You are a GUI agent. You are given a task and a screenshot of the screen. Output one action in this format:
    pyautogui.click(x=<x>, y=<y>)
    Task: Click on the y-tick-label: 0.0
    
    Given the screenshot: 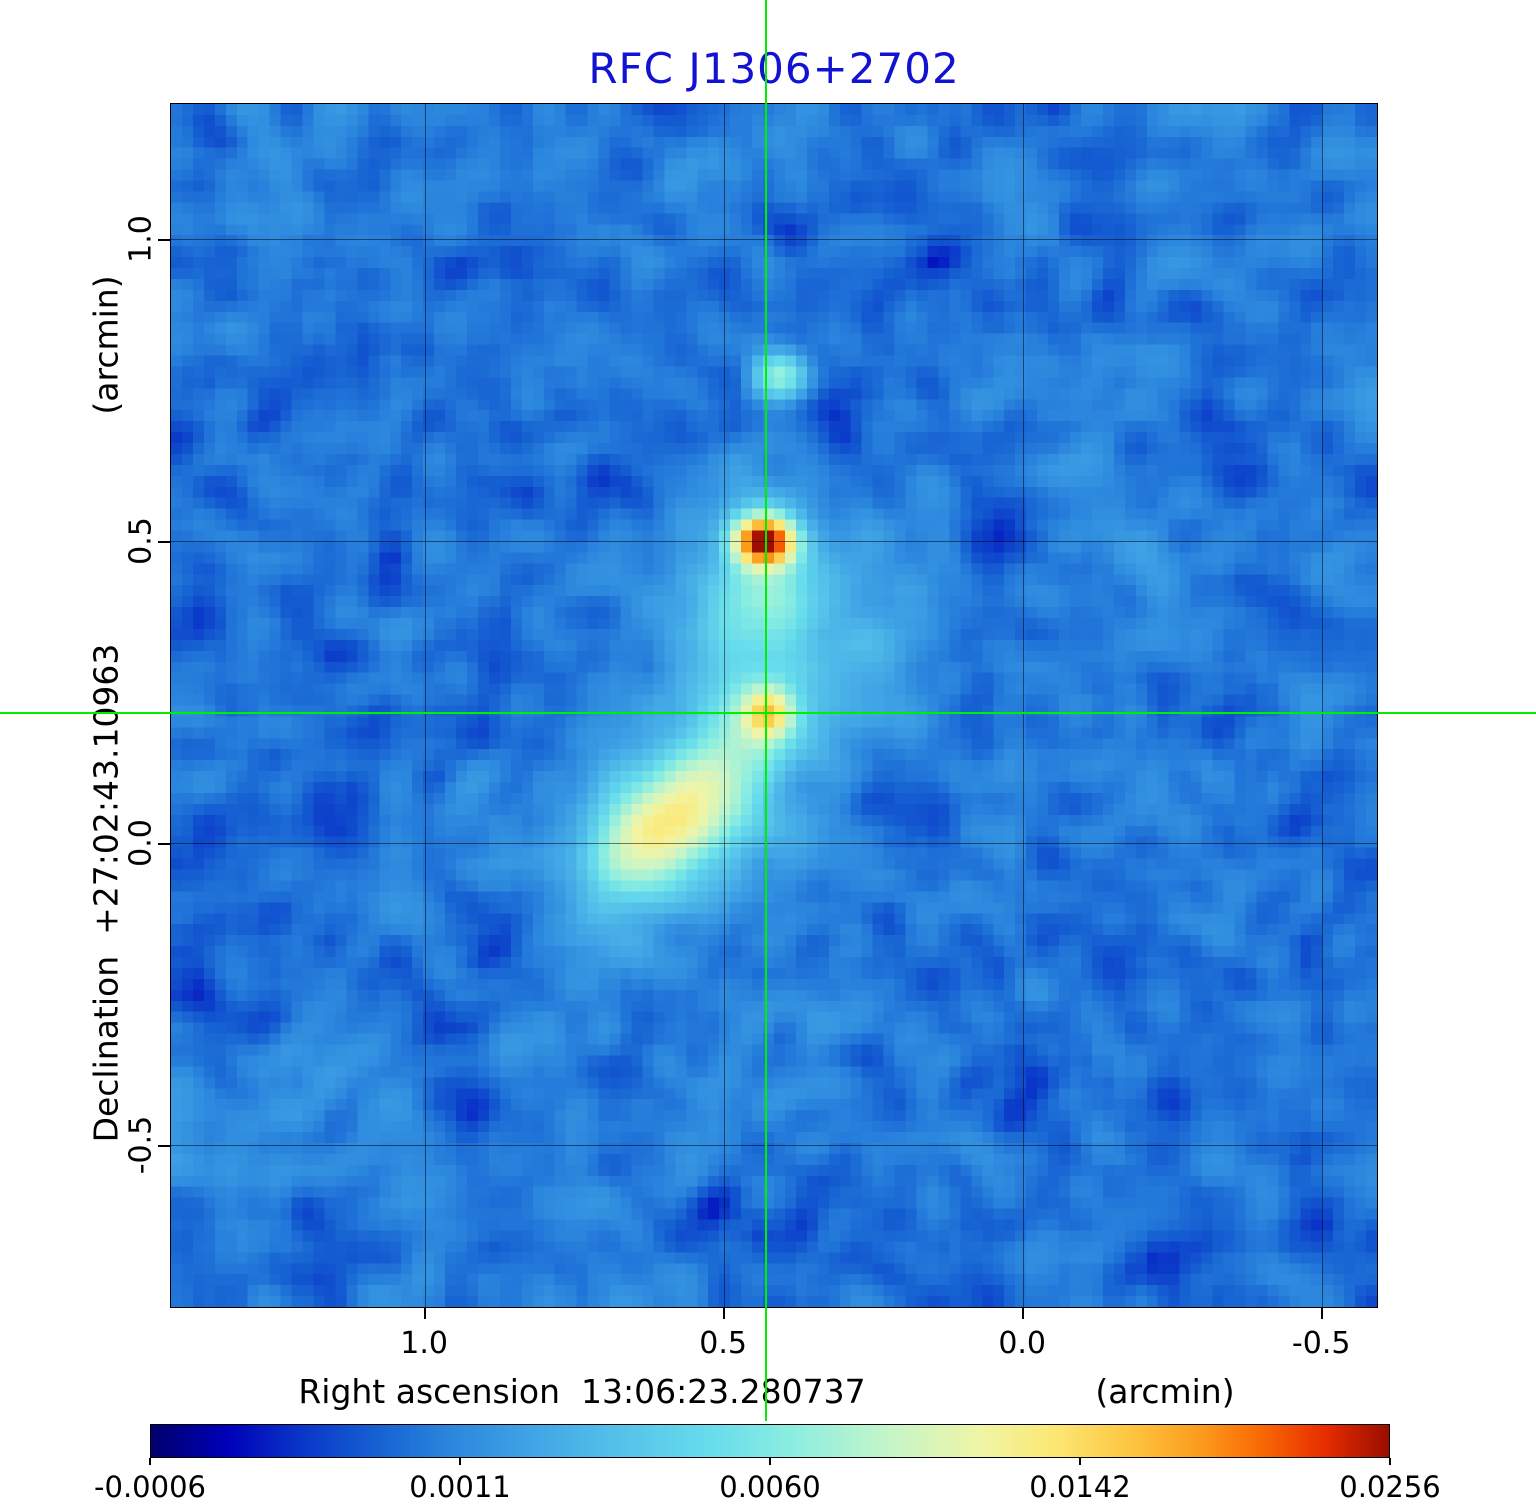 What is the action you would take?
    pyautogui.click(x=141, y=843)
    